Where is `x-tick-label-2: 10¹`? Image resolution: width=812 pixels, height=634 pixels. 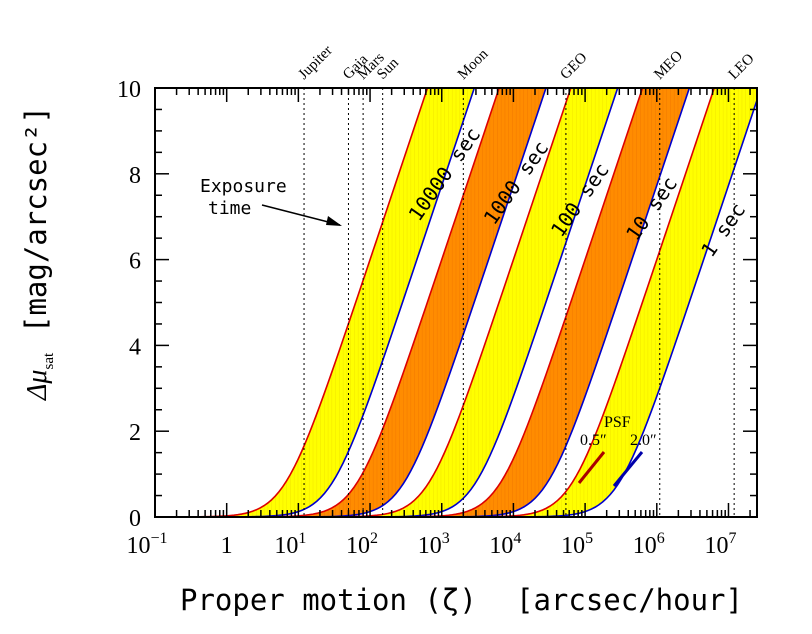 x-tick-label-2: 10¹ is located at coordinates (290, 544).